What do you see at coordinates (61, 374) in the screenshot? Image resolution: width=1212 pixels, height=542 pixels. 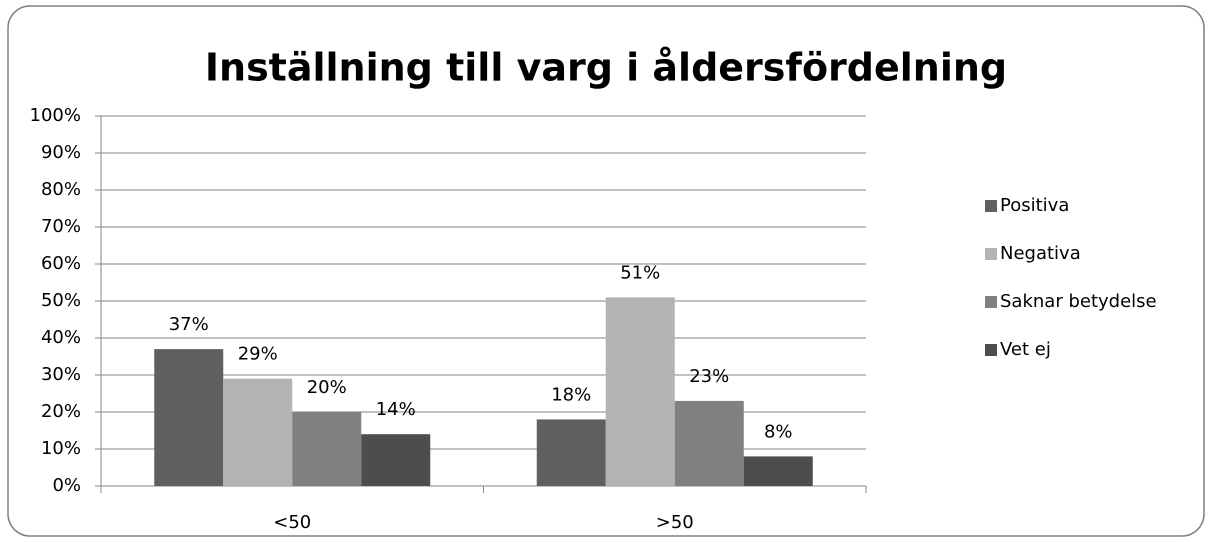 I see `y-tick-label: 30%` at bounding box center [61, 374].